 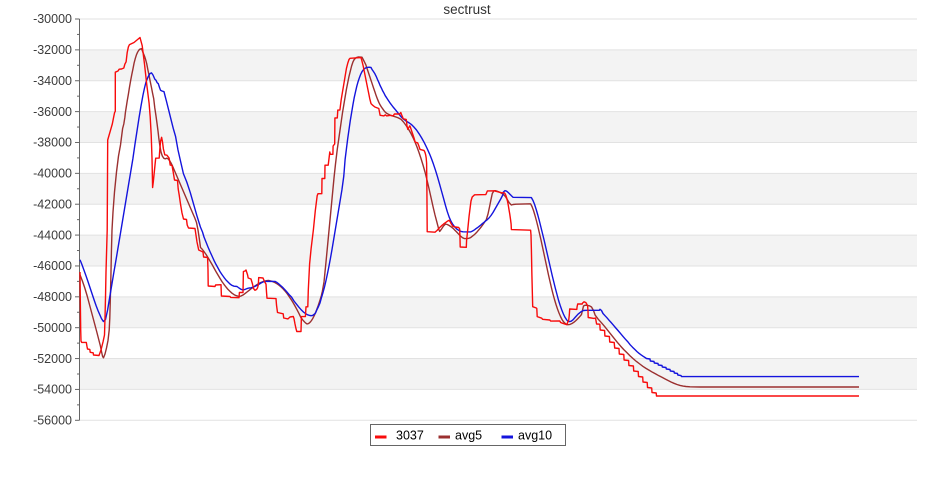 What do you see at coordinates (52, 328) in the screenshot?
I see `svg-text: -50000` at bounding box center [52, 328].